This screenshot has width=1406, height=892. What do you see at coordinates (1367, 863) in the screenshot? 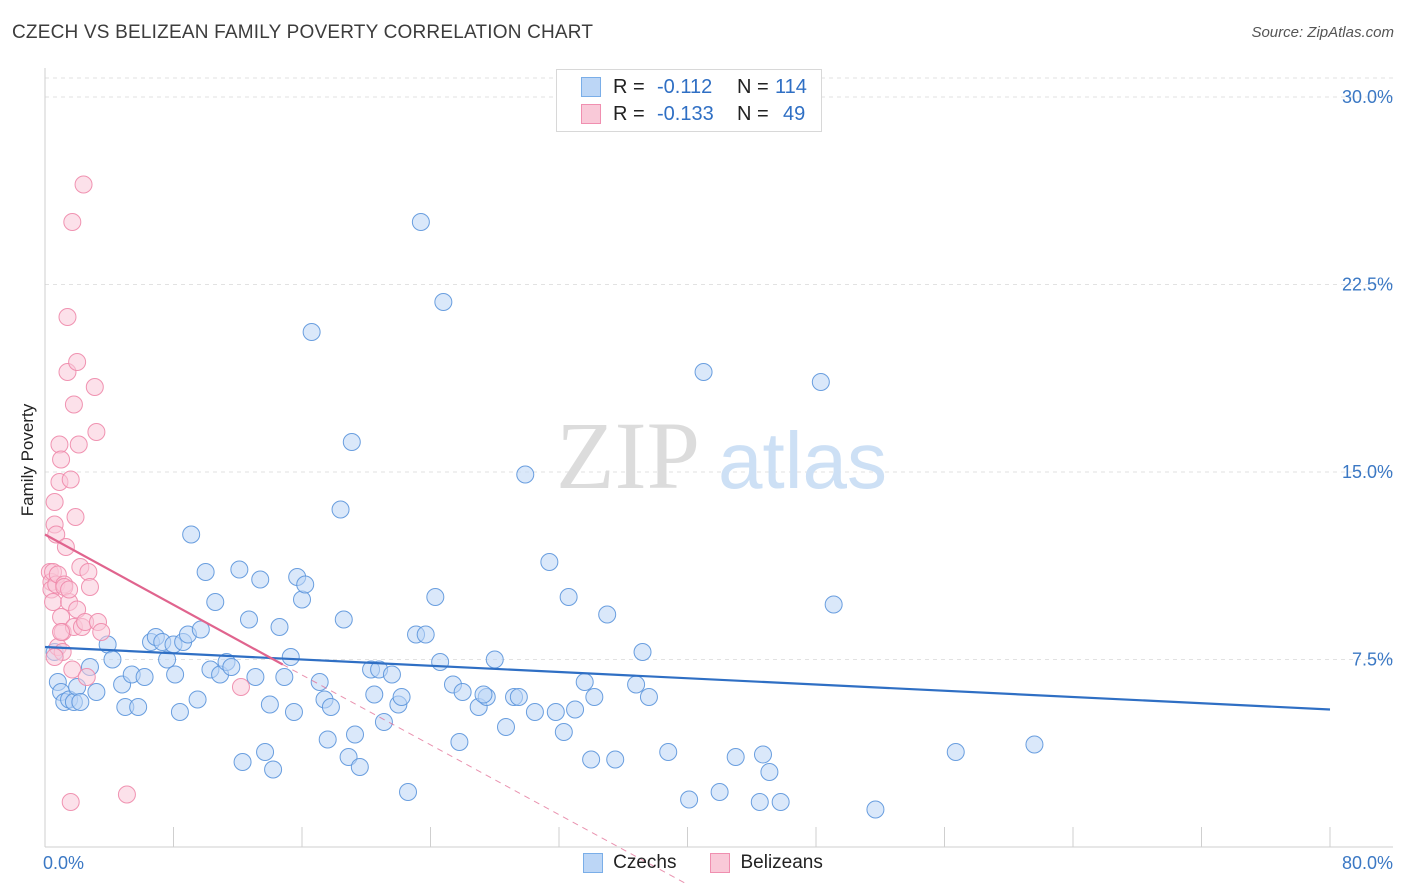
I see `x-tick-label-max: 80.0%` at bounding box center [1367, 863].